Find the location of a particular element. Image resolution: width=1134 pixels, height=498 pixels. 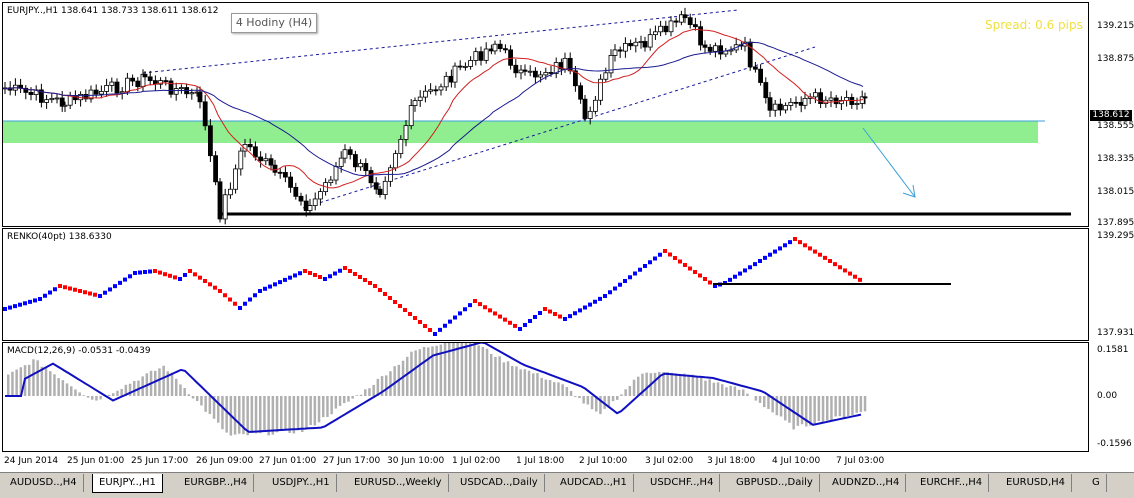

renko-tick: 137.931 is located at coordinates (1115, 333).